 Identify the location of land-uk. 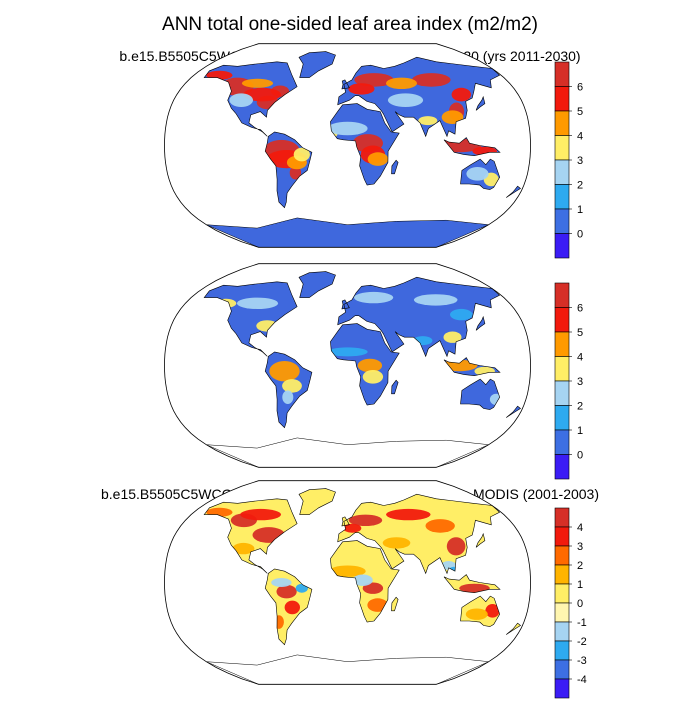
(345, 304).